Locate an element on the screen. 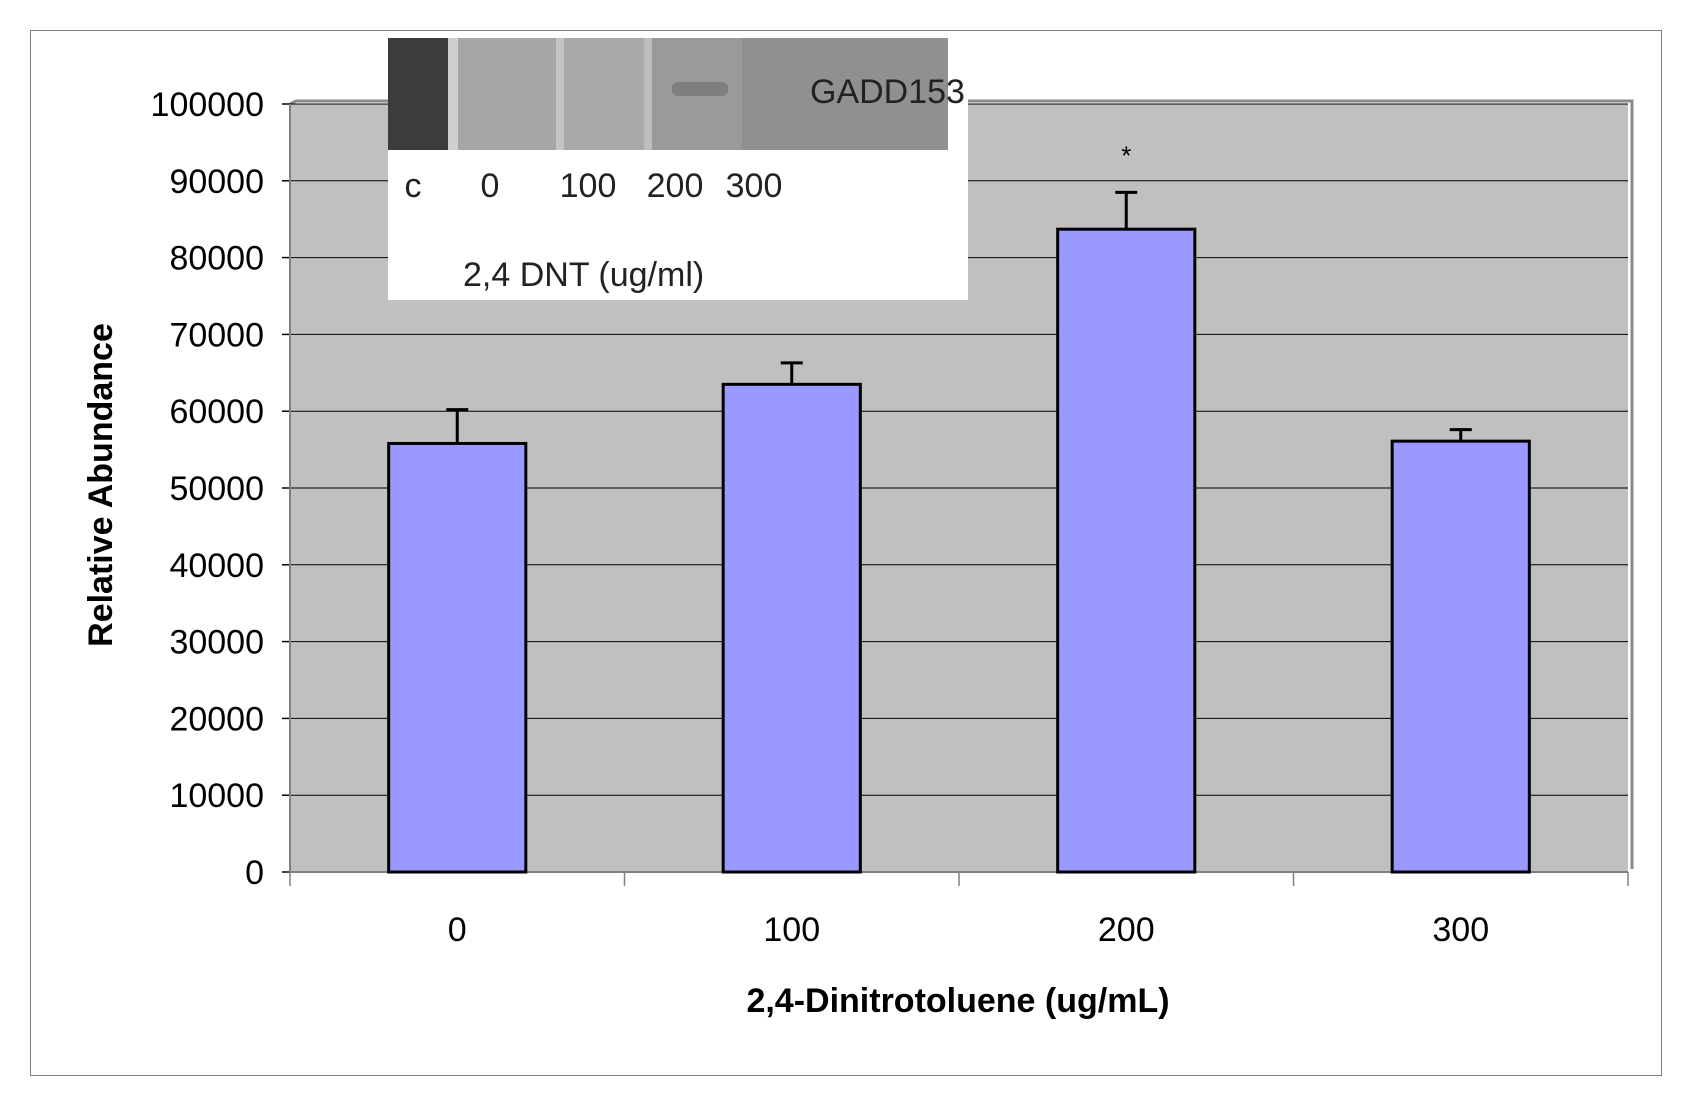 The width and height of the screenshot is (1686, 1103). y-tick-label: 50000 is located at coordinates (216, 489).